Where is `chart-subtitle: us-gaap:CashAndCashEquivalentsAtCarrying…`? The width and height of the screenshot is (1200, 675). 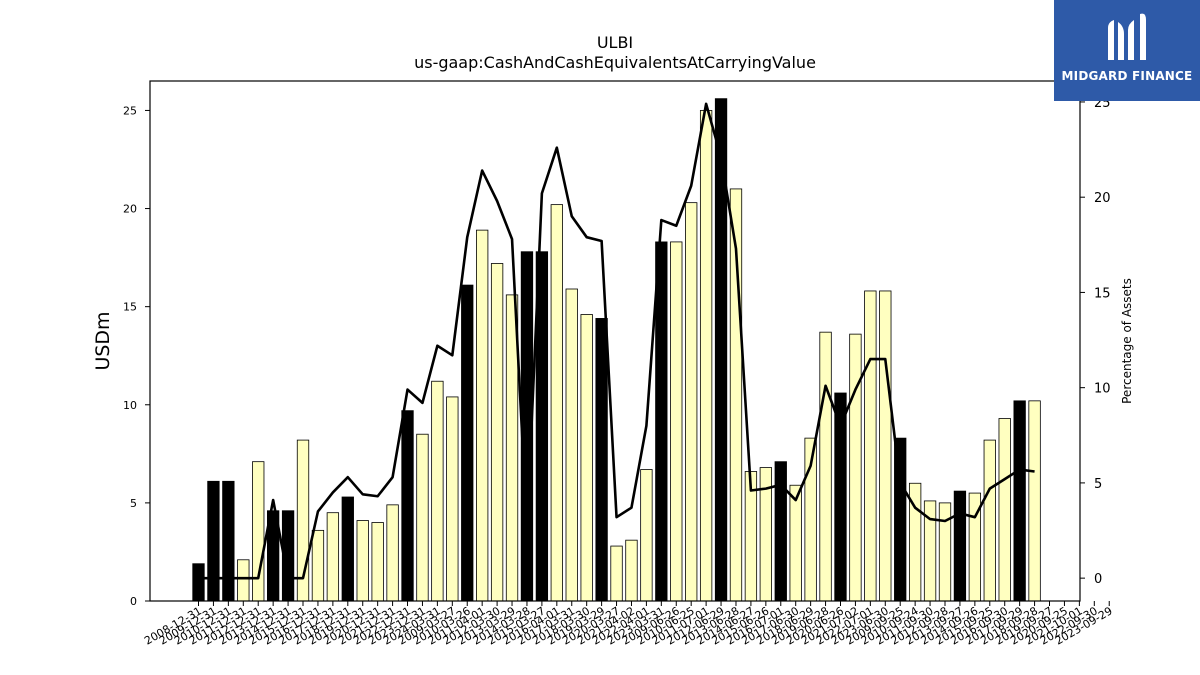 chart-subtitle: us-gaap:CashAndCashEquivalentsAtCarrying… is located at coordinates (615, 62).